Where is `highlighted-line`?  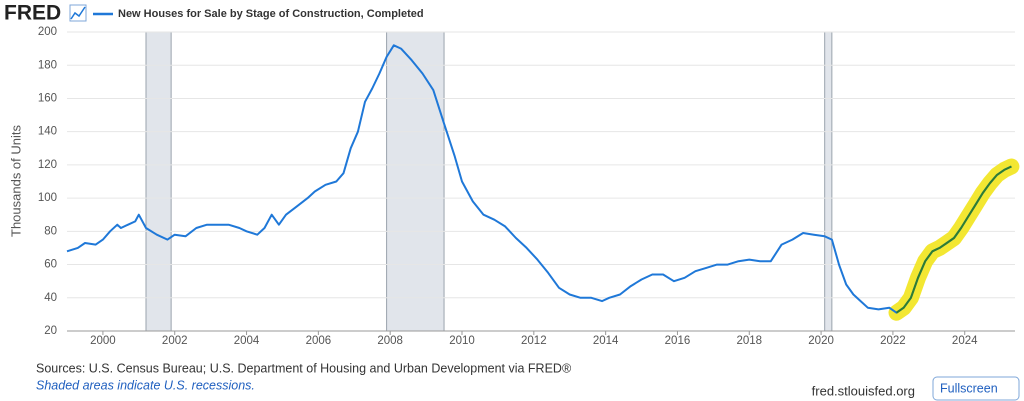 highlighted-line is located at coordinates (953, 239).